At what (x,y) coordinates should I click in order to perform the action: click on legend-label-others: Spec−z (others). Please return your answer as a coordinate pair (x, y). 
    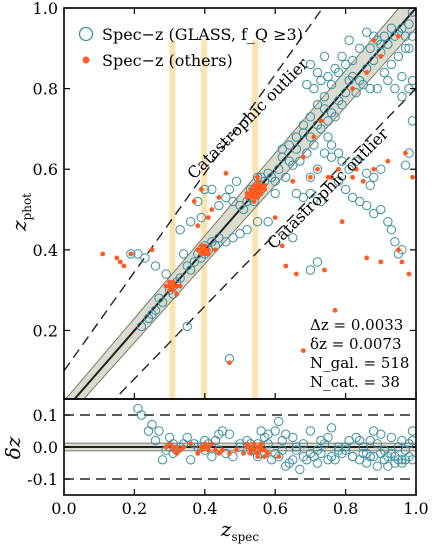
    Looking at the image, I should click on (167, 60).